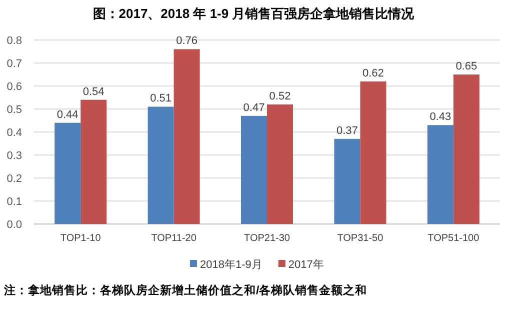 This screenshot has height=321, width=507. What do you see at coordinates (267, 238) in the screenshot?
I see `x-tick-label: TOP21-30` at bounding box center [267, 238].